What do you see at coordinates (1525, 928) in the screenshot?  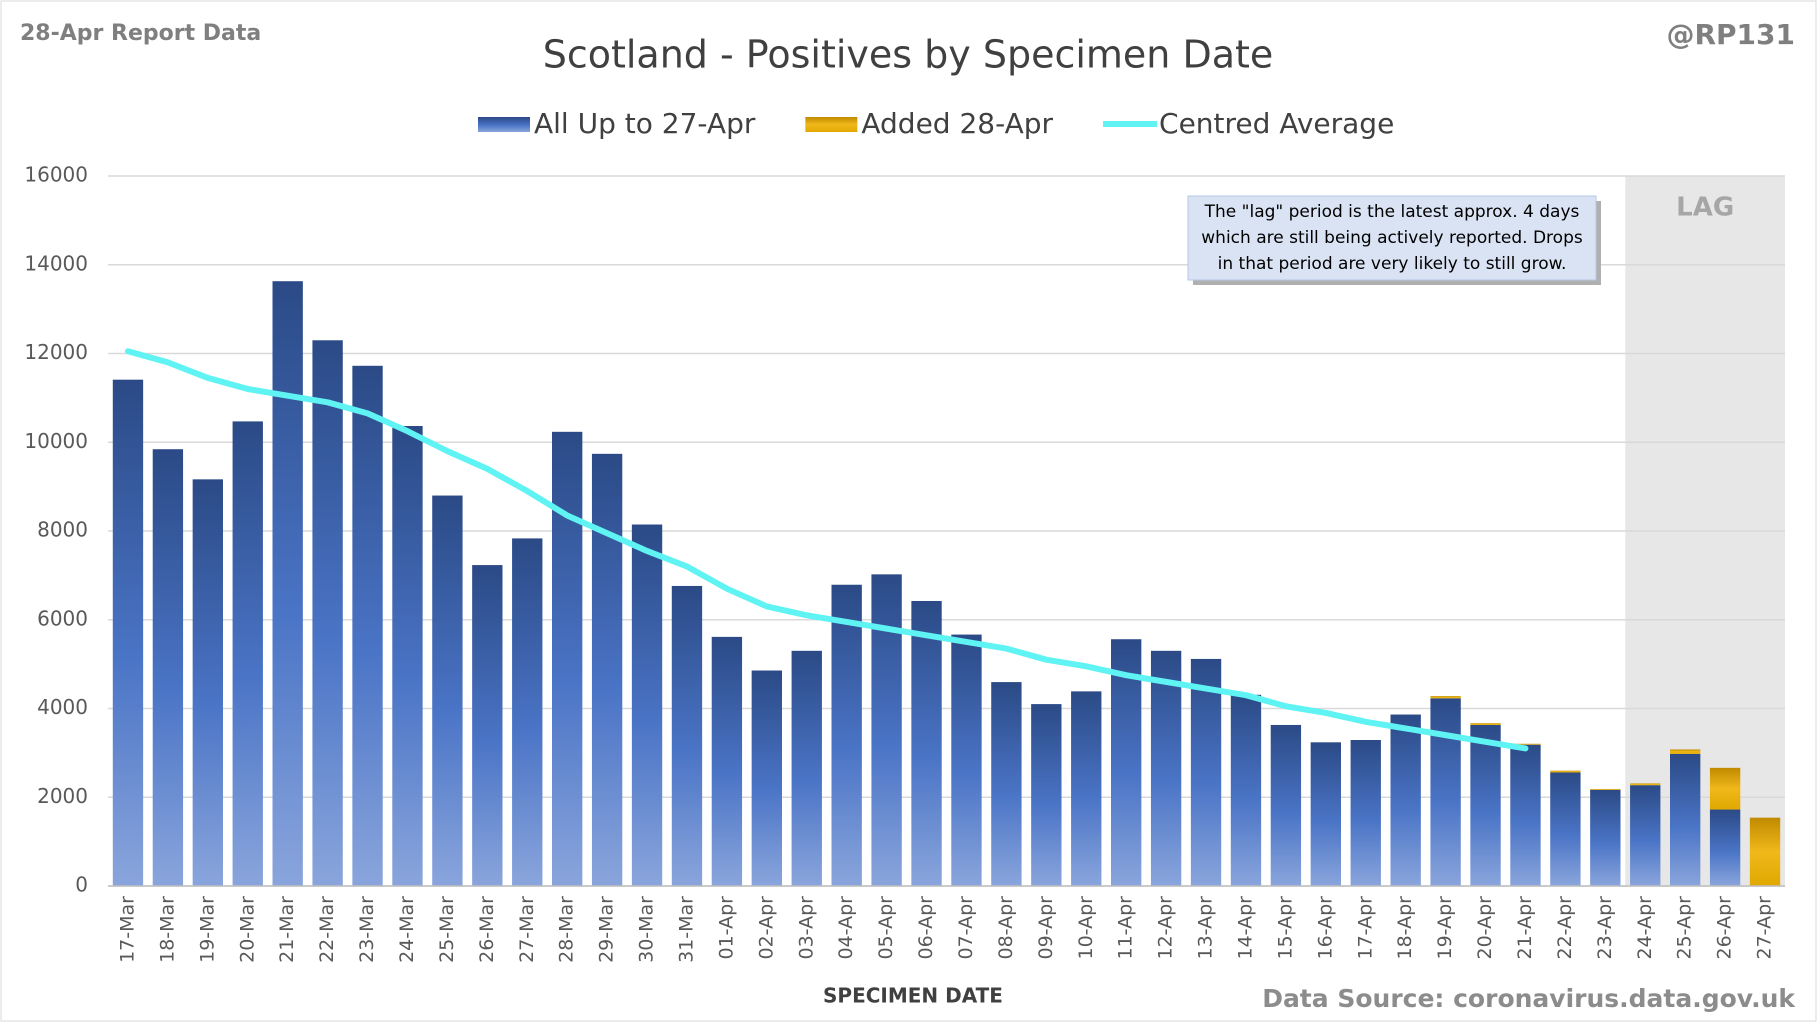 I see `x-tick-label: 21-Apr` at bounding box center [1525, 928].